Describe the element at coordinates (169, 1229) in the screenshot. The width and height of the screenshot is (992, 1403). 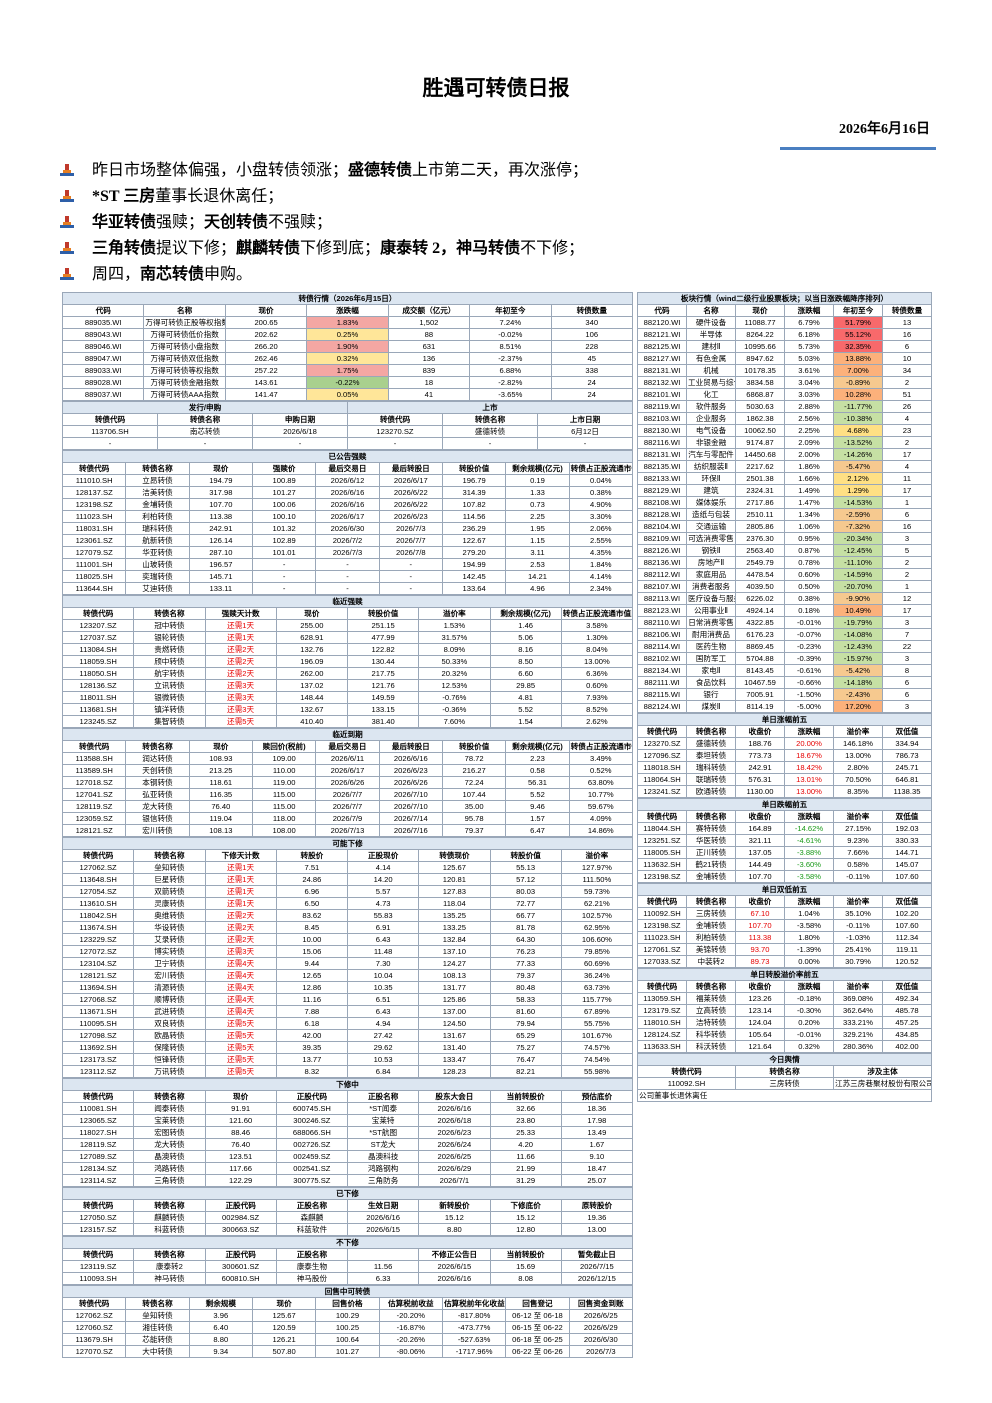
I see `table-cell: 科蓝转债` at that location.